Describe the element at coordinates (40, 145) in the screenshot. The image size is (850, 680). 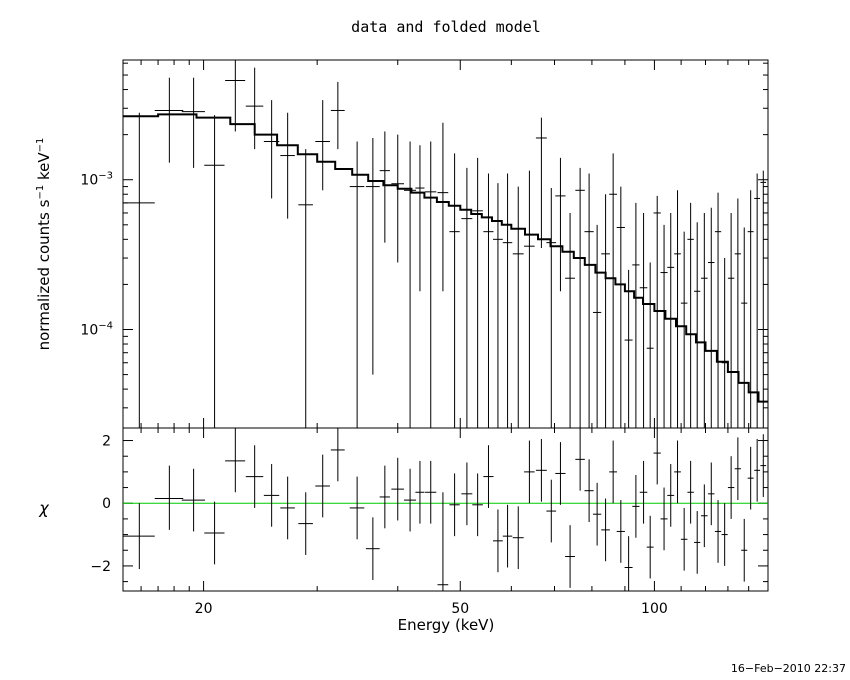
I see `y-label-exp-2: −1` at that location.